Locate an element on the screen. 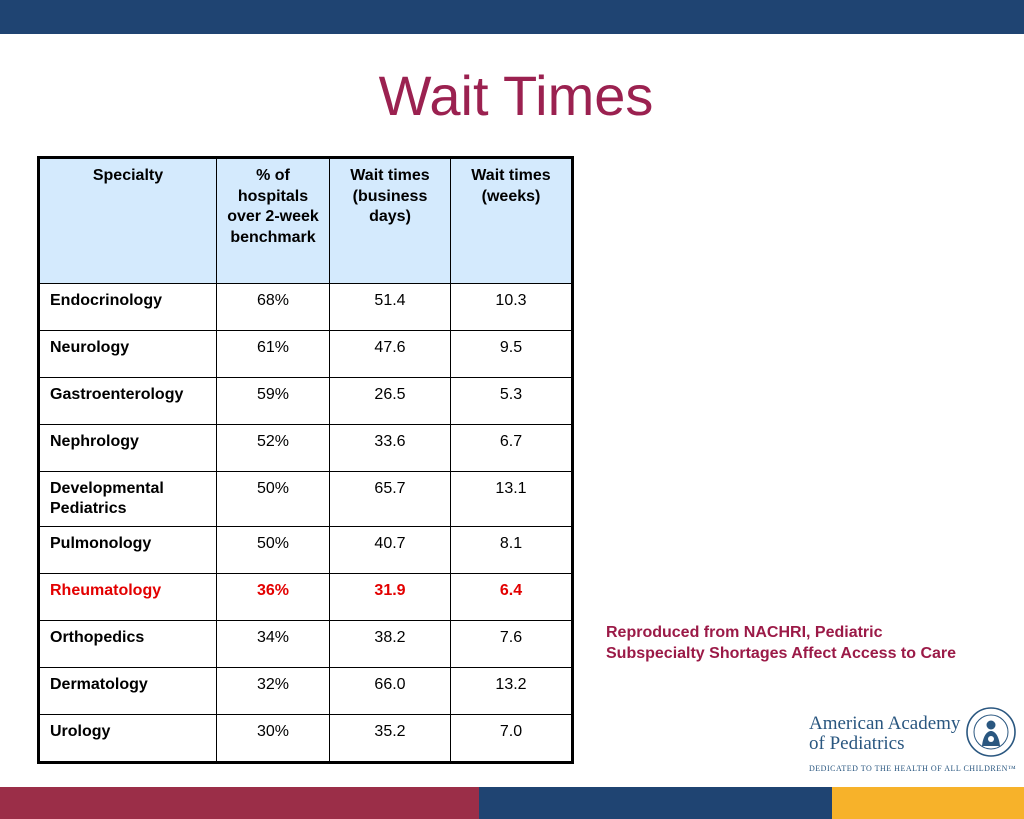  days-cell: 33.6 is located at coordinates (390, 448).